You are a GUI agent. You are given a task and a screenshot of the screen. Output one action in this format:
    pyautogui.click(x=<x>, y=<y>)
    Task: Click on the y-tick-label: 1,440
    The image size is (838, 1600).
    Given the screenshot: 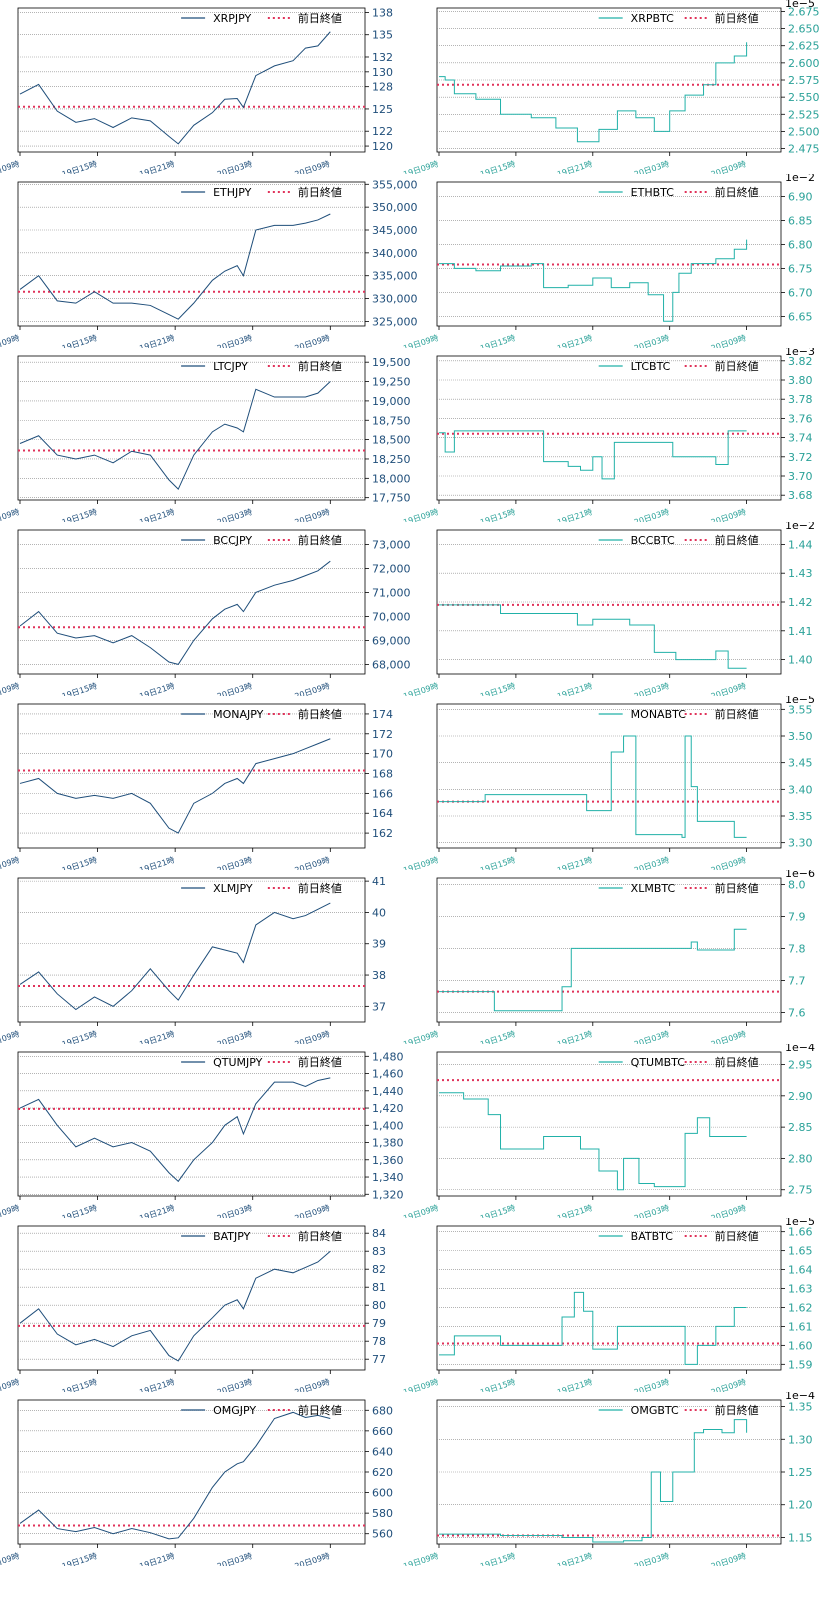 What is the action you would take?
    pyautogui.click(x=388, y=1091)
    